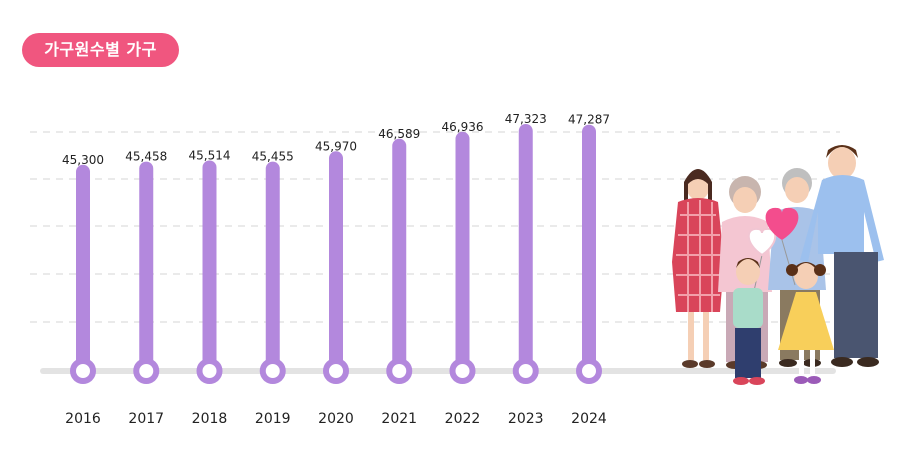  What do you see at coordinates (526, 419) in the screenshot?
I see `year-label: 2023` at bounding box center [526, 419].